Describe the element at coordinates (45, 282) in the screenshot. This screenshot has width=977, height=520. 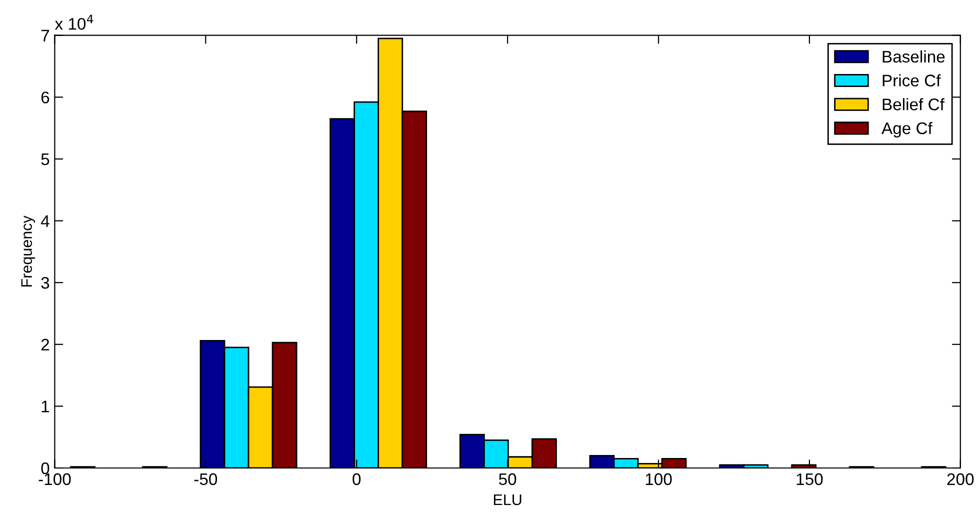
I see `y-tick-label: 3` at that location.